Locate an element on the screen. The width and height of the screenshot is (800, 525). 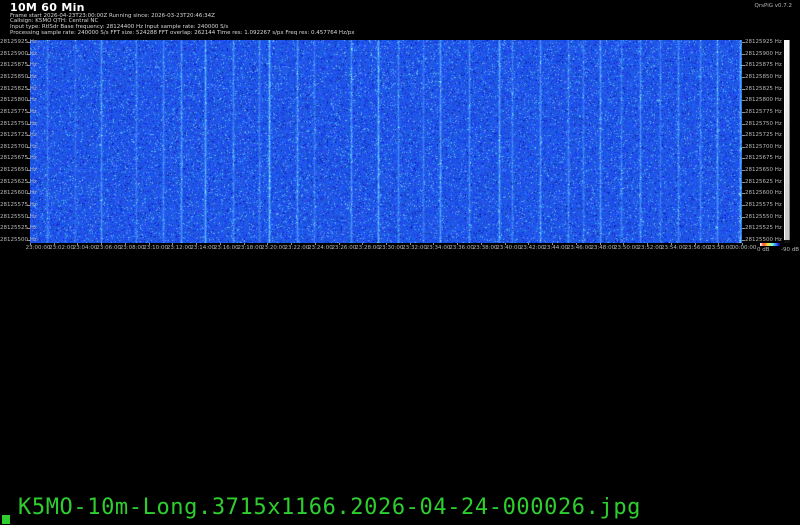
time-label: 23:56:00 is located at coordinates (697, 248).